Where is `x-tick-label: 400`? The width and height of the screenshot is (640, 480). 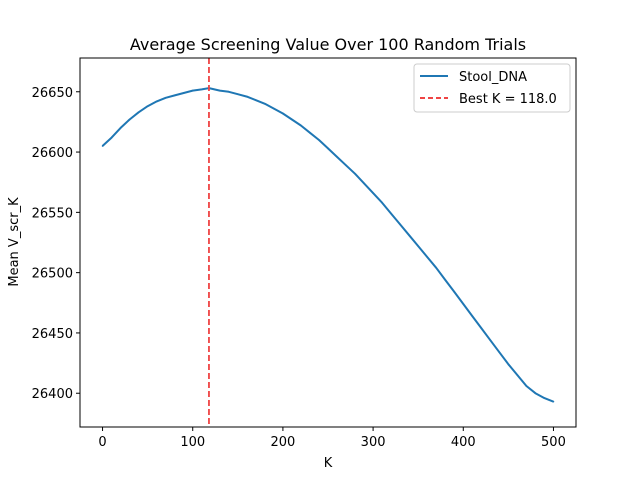
x-tick-label: 400 is located at coordinates (463, 442).